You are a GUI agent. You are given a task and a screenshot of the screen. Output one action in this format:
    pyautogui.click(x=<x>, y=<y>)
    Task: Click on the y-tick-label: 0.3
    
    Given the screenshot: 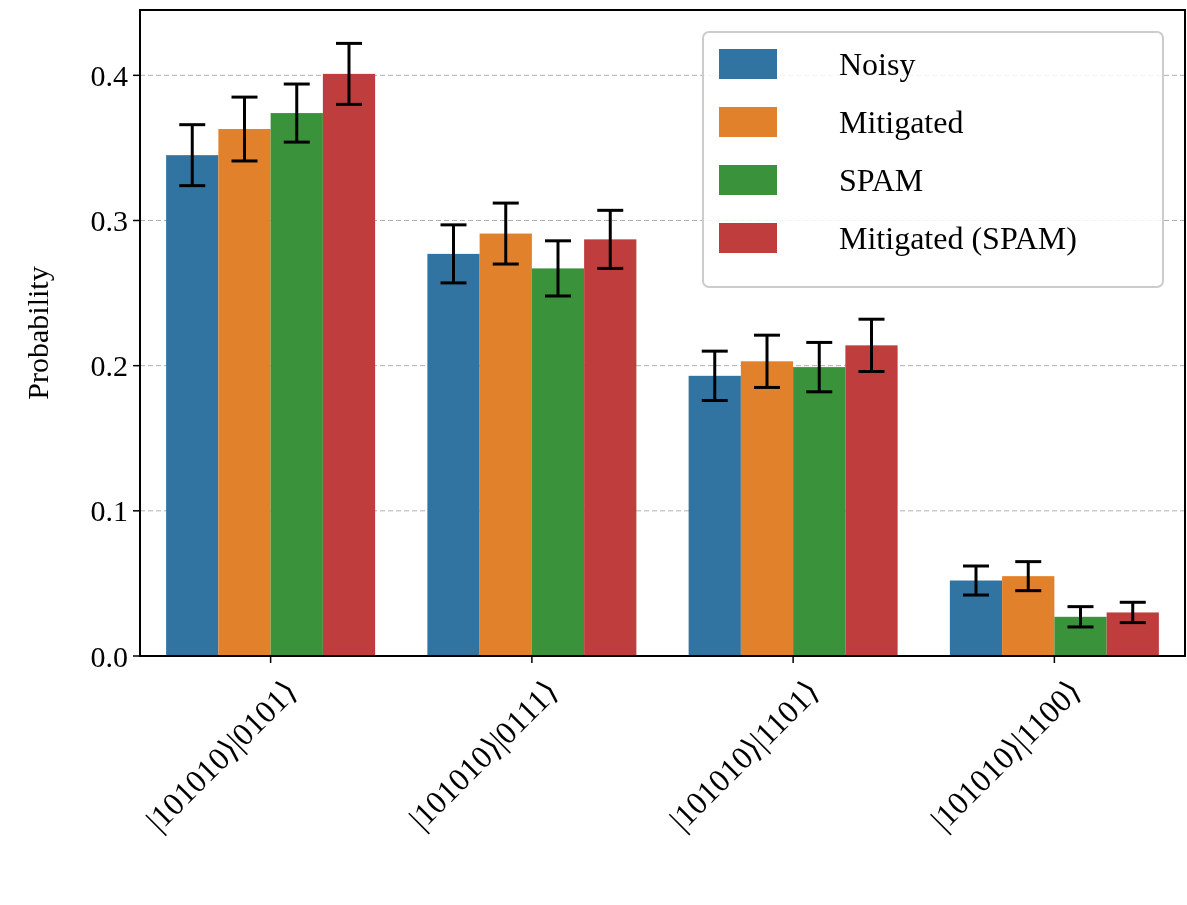 What is the action you would take?
    pyautogui.click(x=109, y=220)
    